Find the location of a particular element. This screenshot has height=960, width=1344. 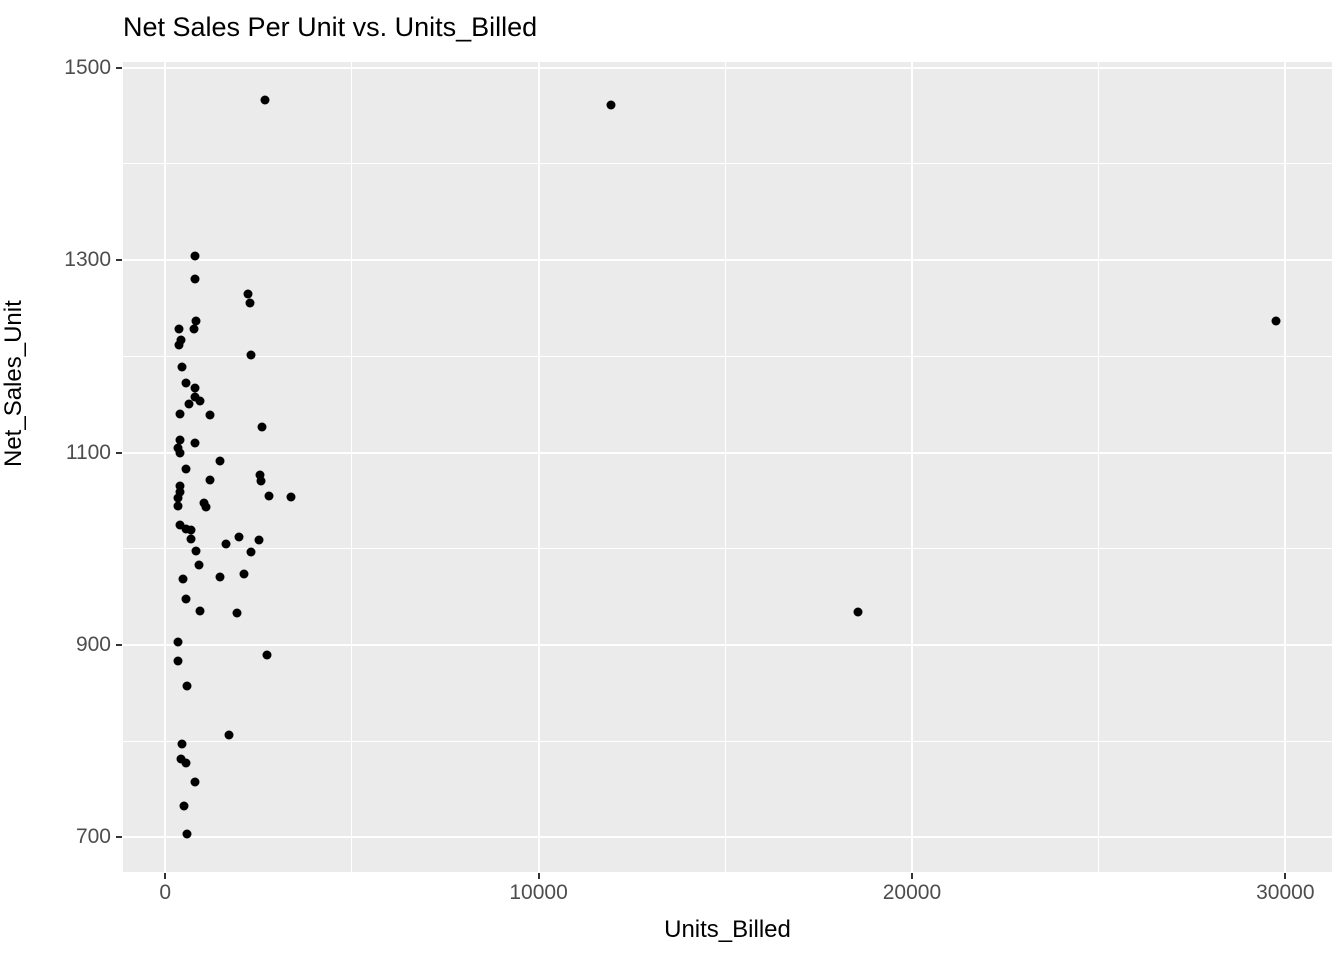

y-axis-tick-label: 900 is located at coordinates (93, 644).